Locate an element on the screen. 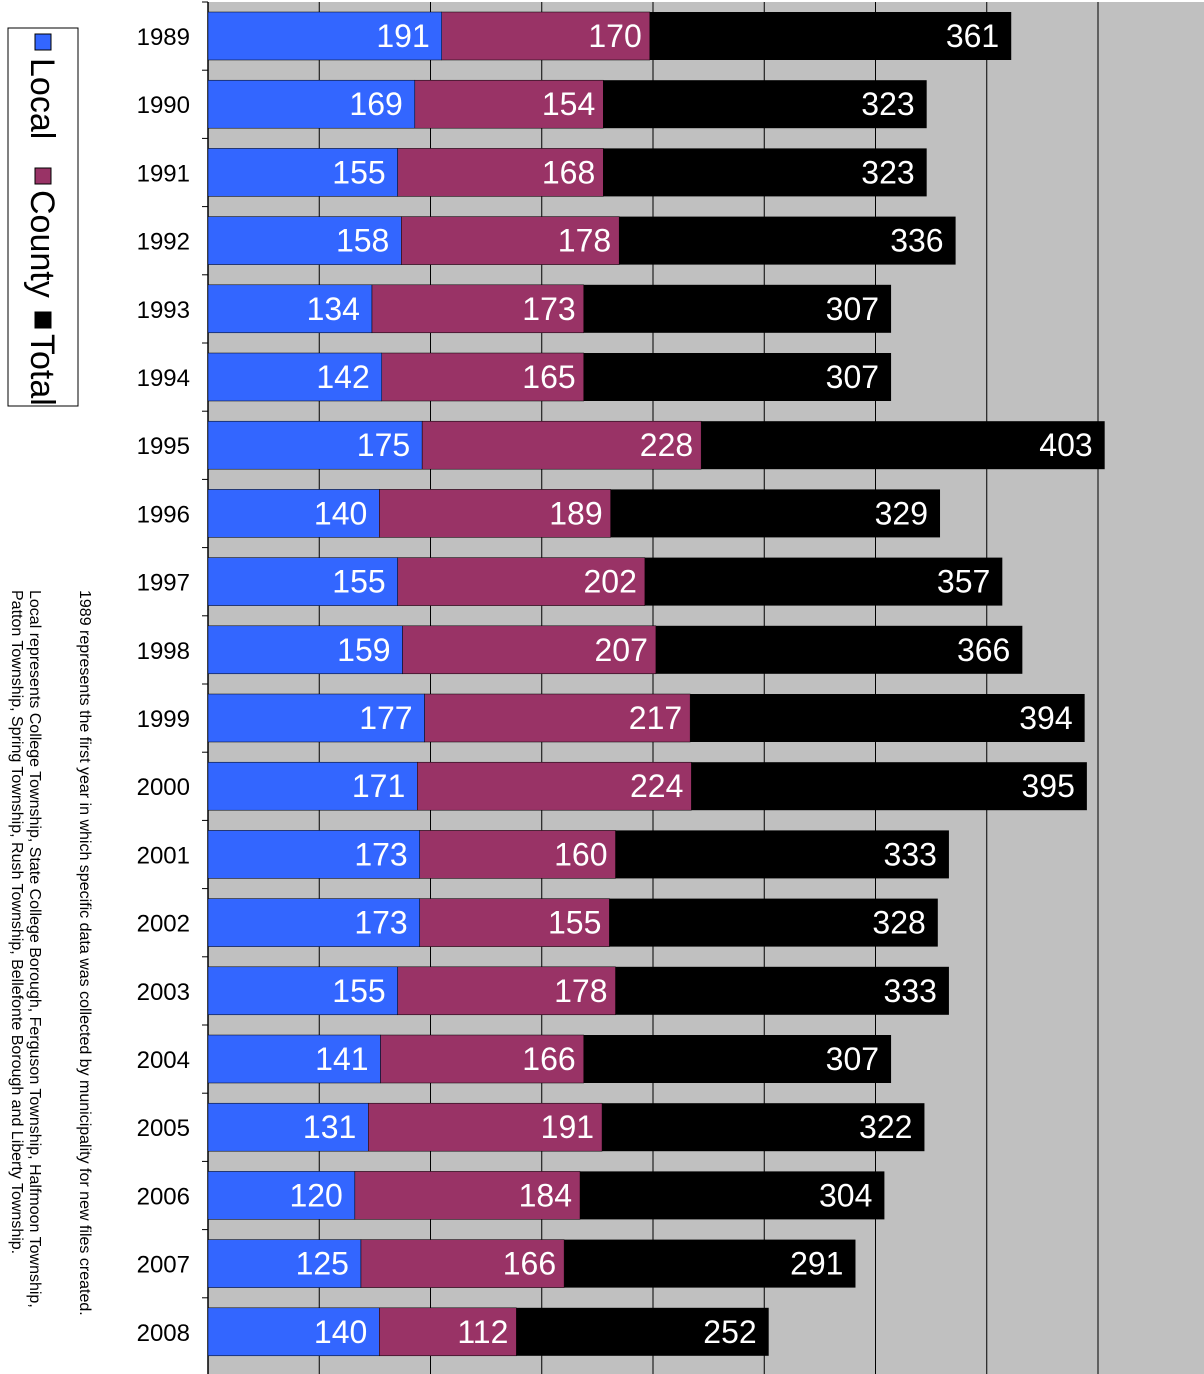 The height and width of the screenshot is (1374, 1204). value-label-local-1996: 140 is located at coordinates (340, 513).